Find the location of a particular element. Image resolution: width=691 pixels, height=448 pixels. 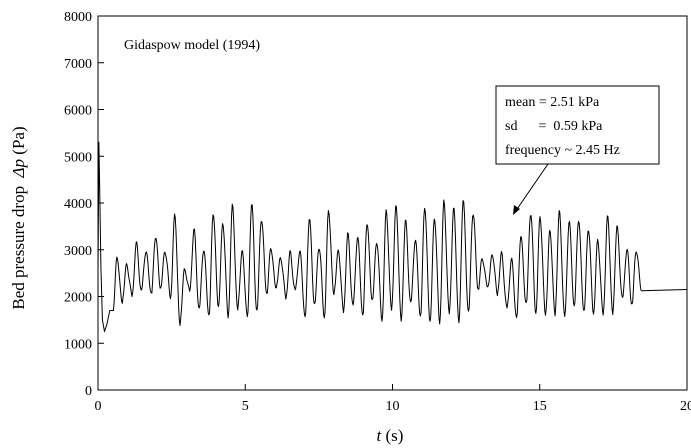

x-tick-label: 5 is located at coordinates (245, 406).